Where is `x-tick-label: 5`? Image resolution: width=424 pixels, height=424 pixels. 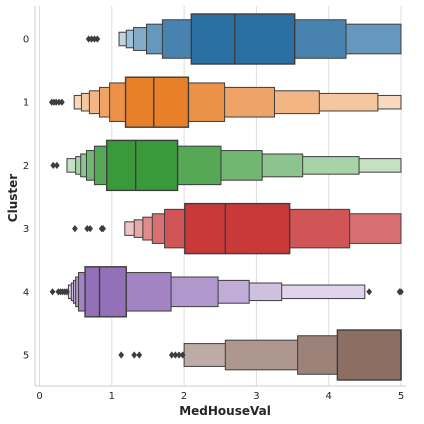
x-tick-label: 5 is located at coordinates (401, 396).